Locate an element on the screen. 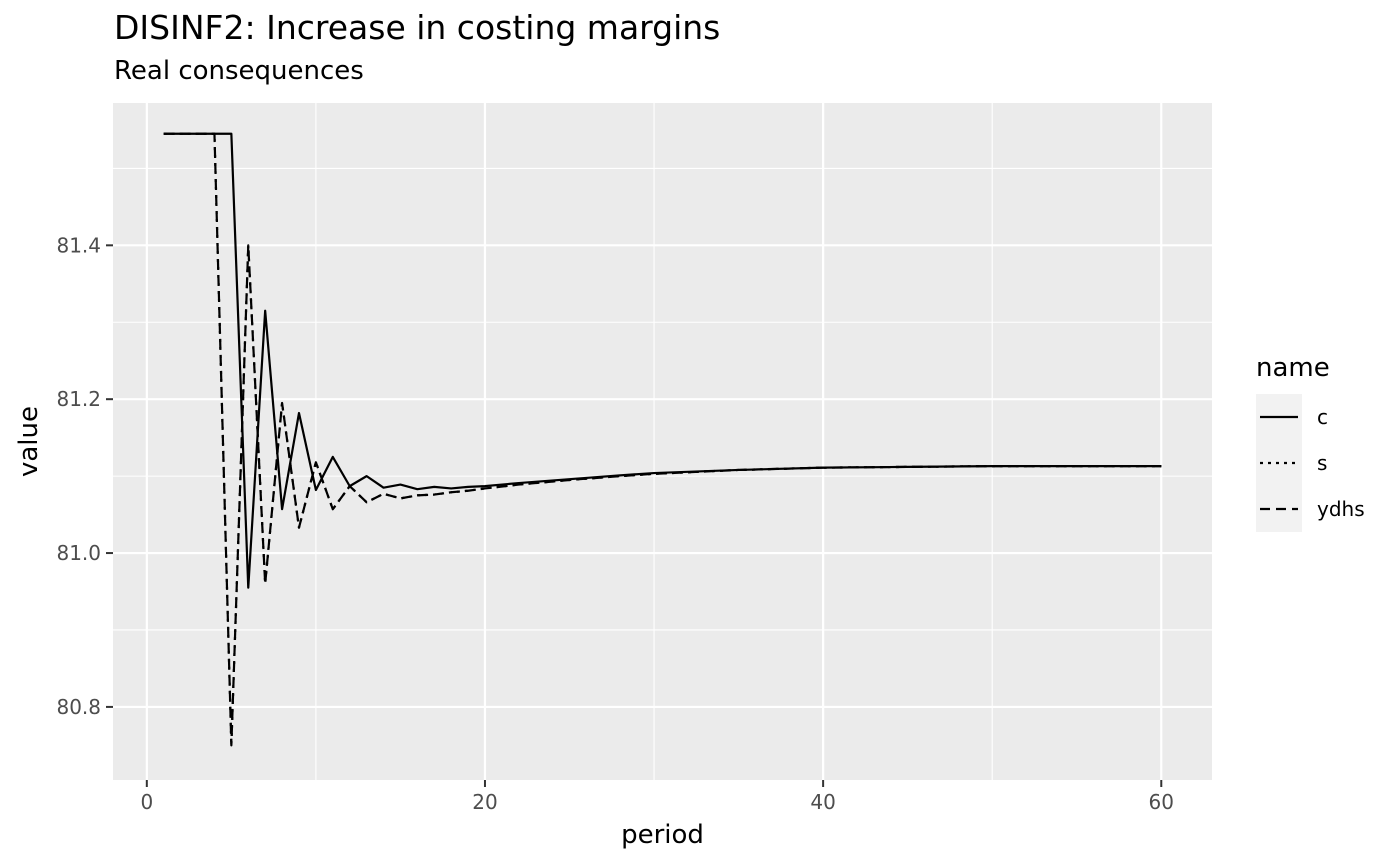 This screenshot has height=865, width=1400. y-tick-label: 81.2 is located at coordinates (78, 399).